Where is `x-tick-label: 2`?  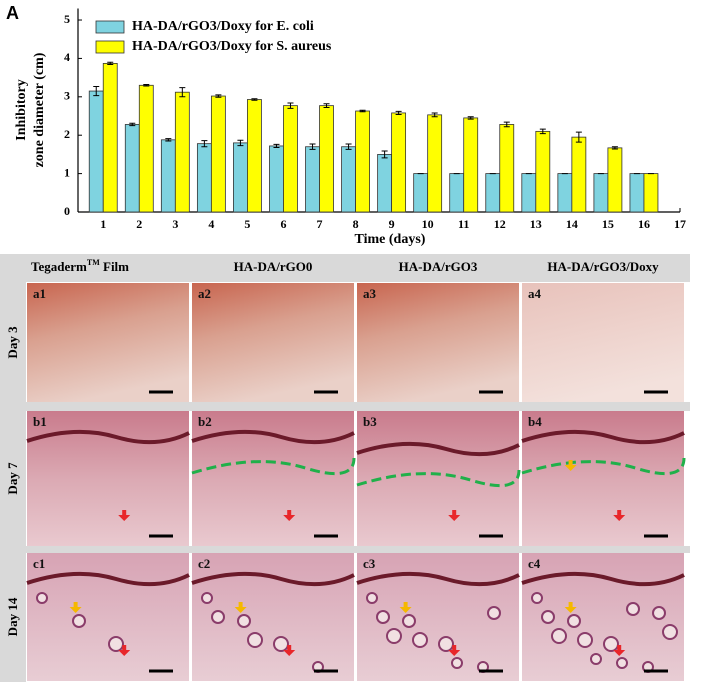
x-tick-label: 2 is located at coordinates (139, 224).